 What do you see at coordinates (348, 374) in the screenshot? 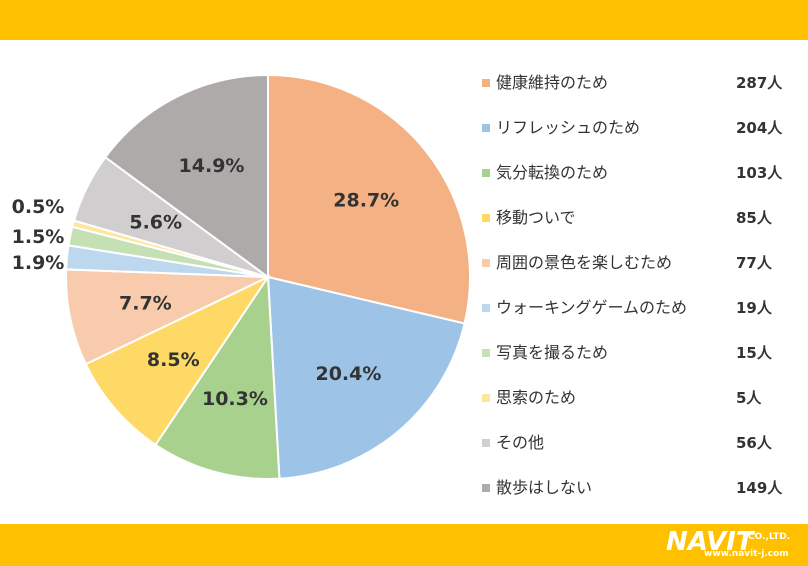
I see `slice-percent-label: 20.4%` at bounding box center [348, 374].